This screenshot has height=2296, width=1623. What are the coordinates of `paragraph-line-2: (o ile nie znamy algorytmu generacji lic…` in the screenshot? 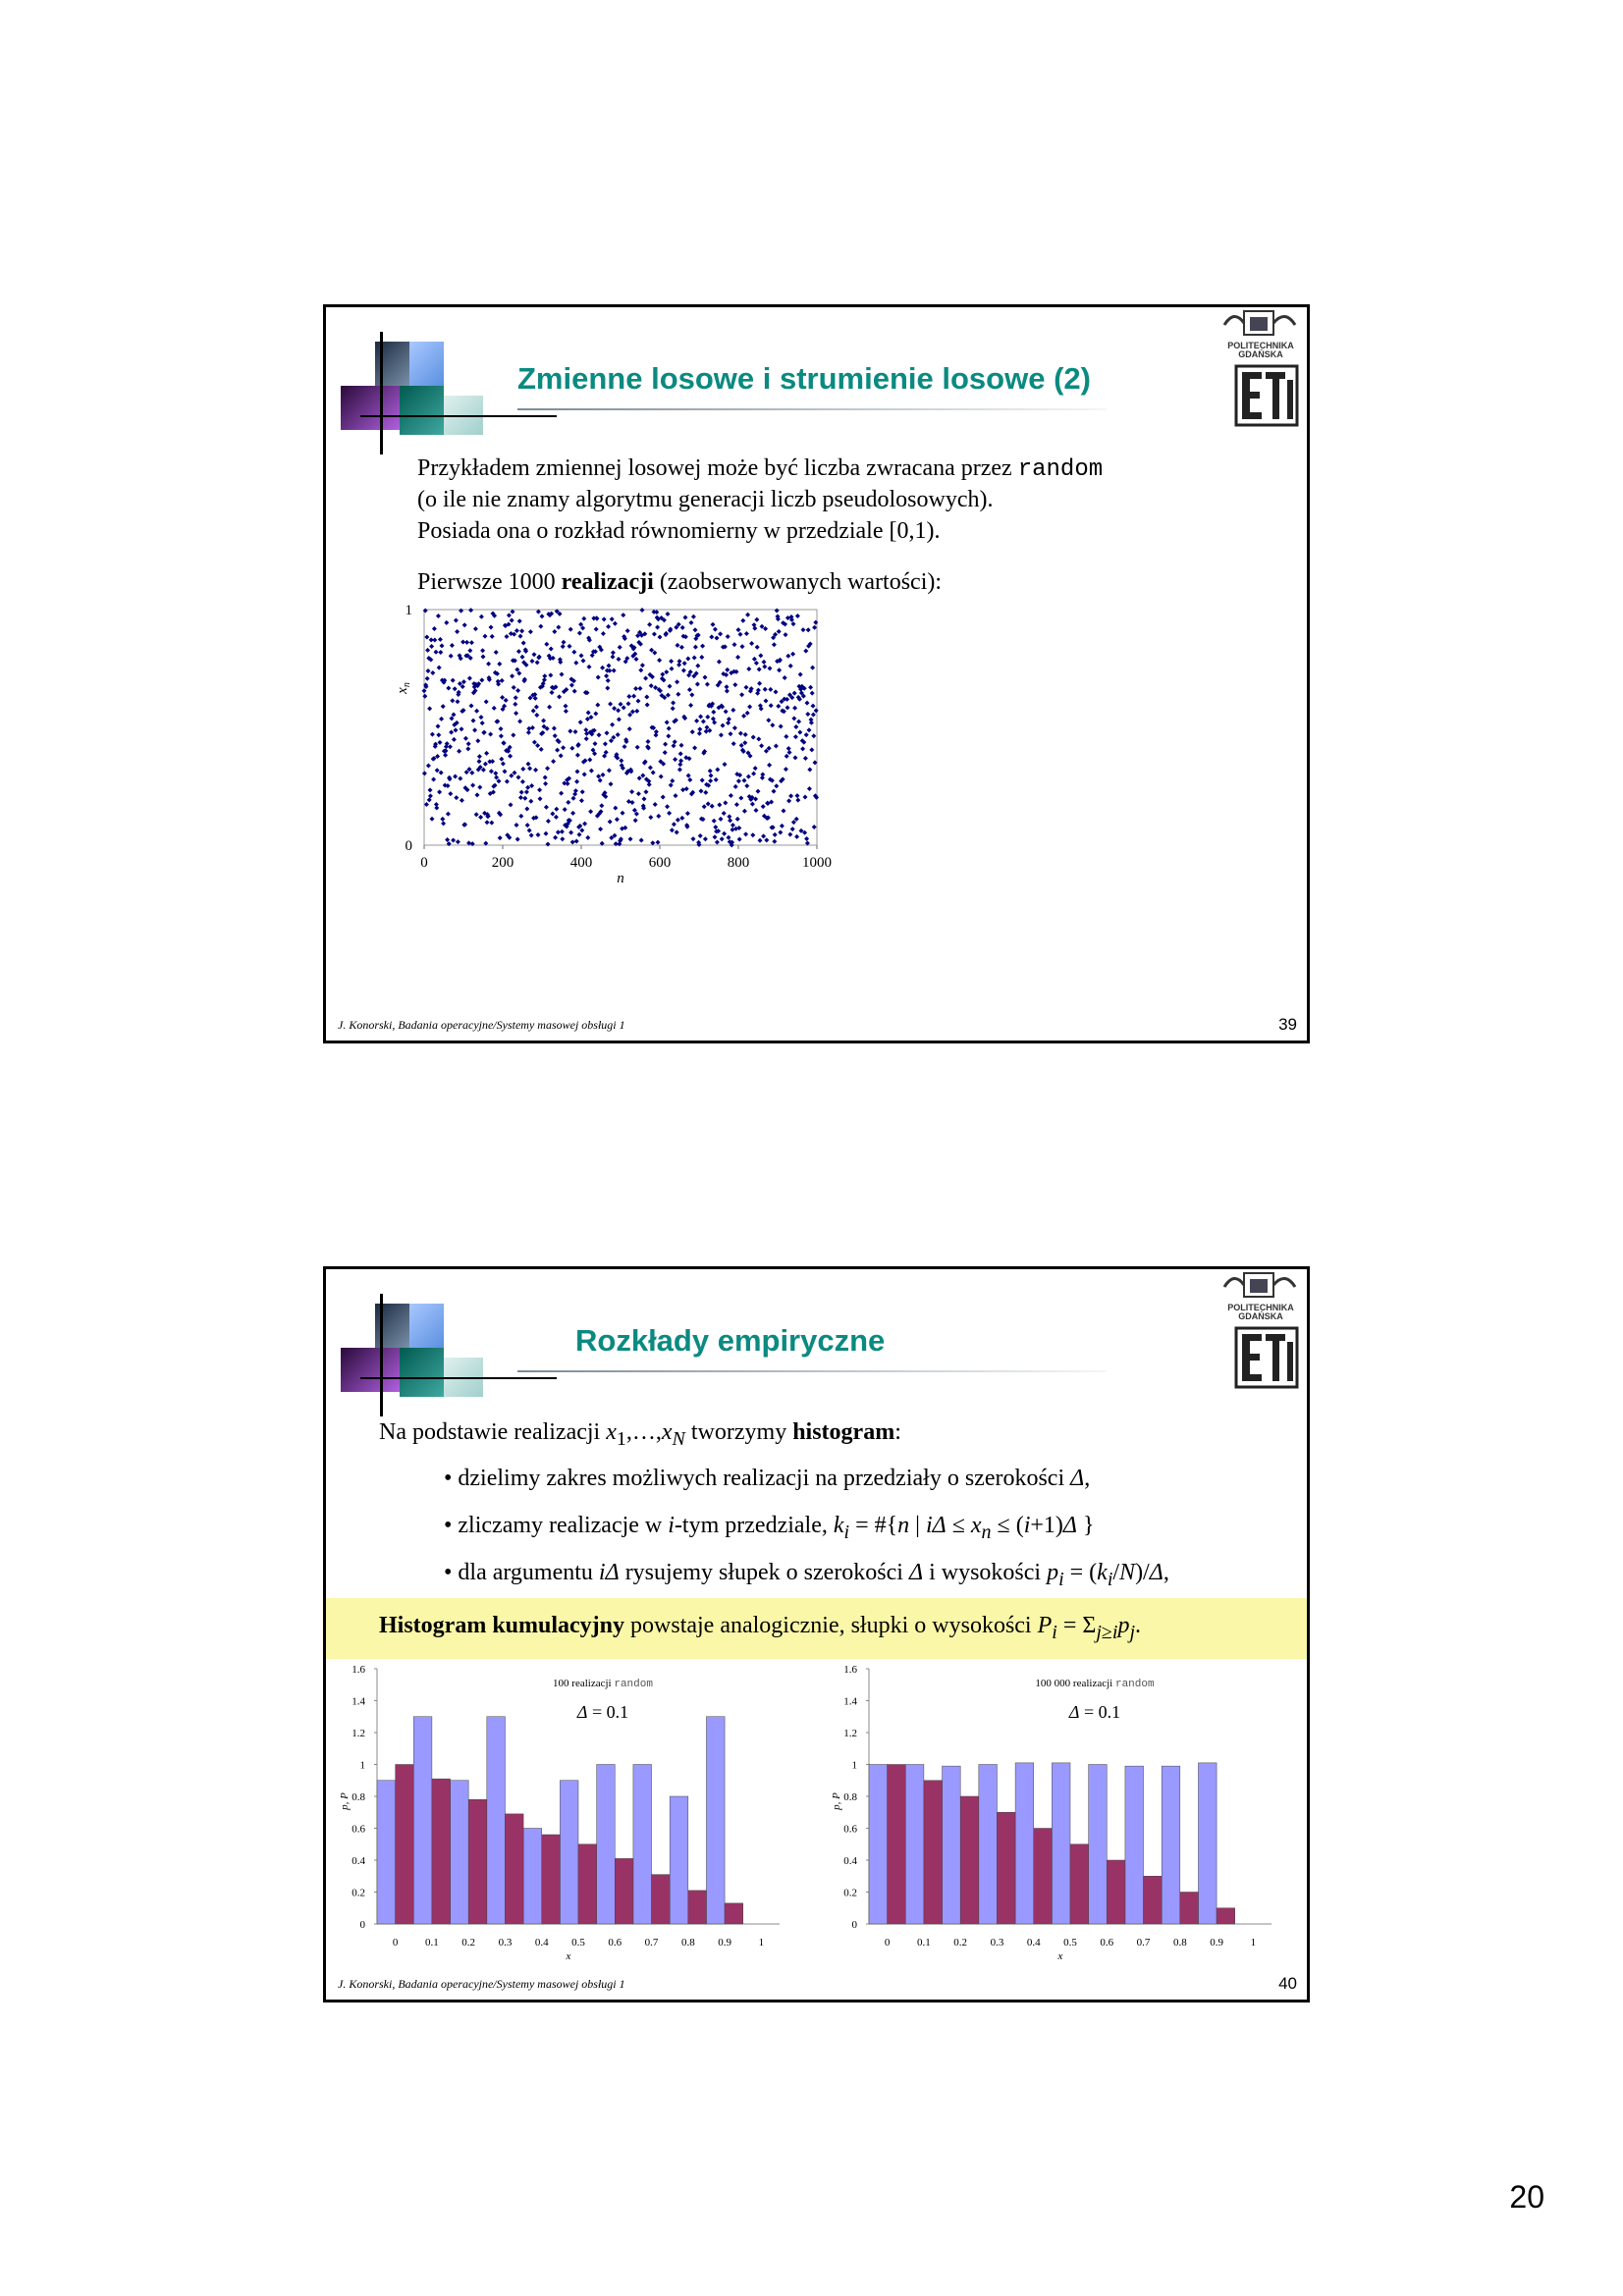 It's located at (705, 500).